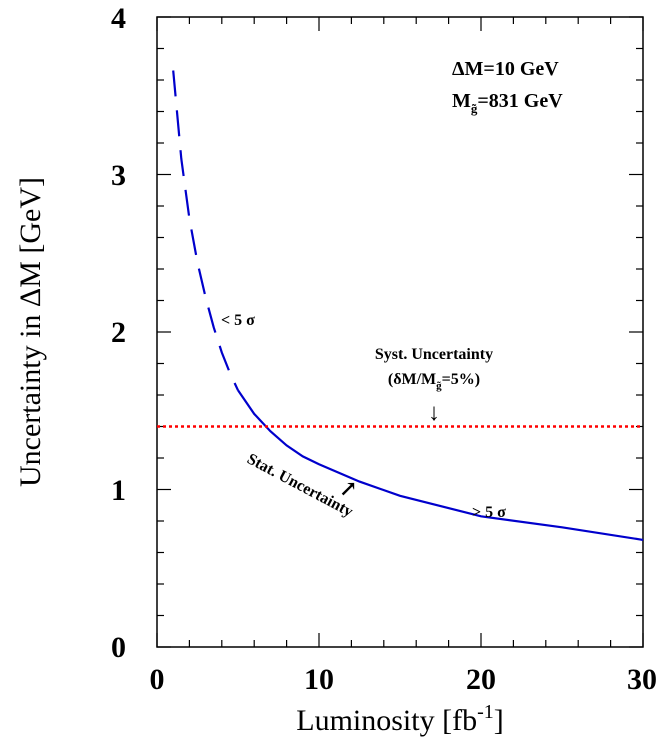 The image size is (665, 740). I want to click on x-axis-title: Luminosity [fb-1], so click(400, 719).